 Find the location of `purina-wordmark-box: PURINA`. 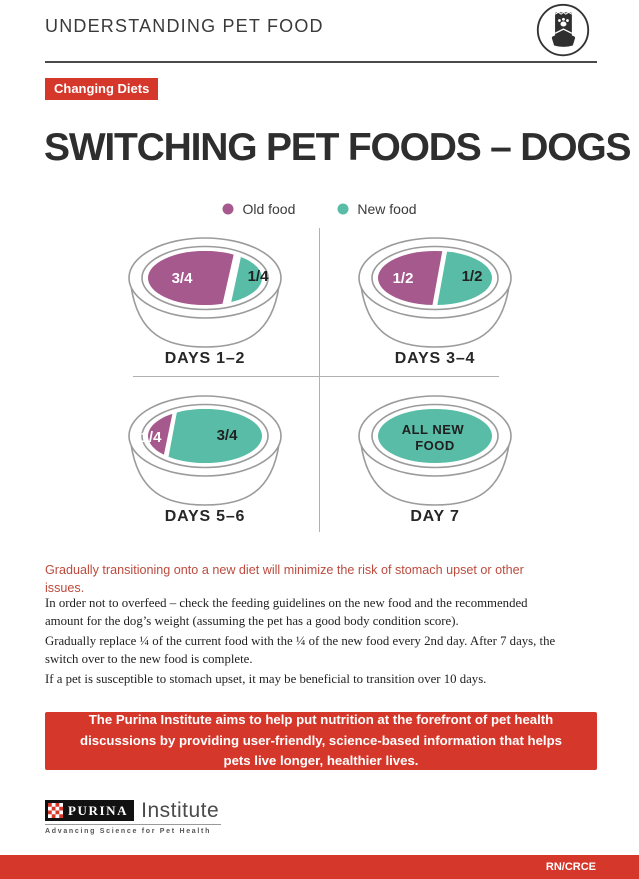

purina-wordmark-box: PURINA is located at coordinates (90, 810).